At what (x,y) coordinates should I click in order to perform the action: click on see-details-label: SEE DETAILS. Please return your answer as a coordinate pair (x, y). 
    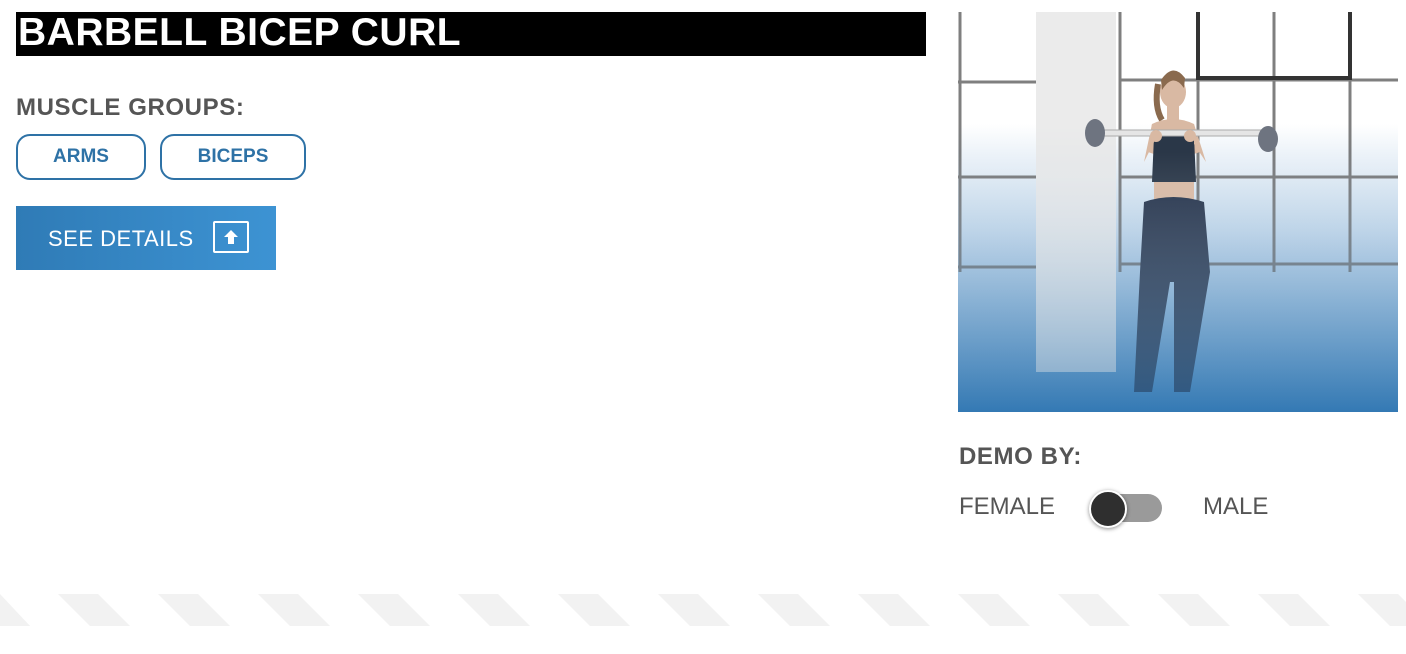
    Looking at the image, I should click on (121, 238).